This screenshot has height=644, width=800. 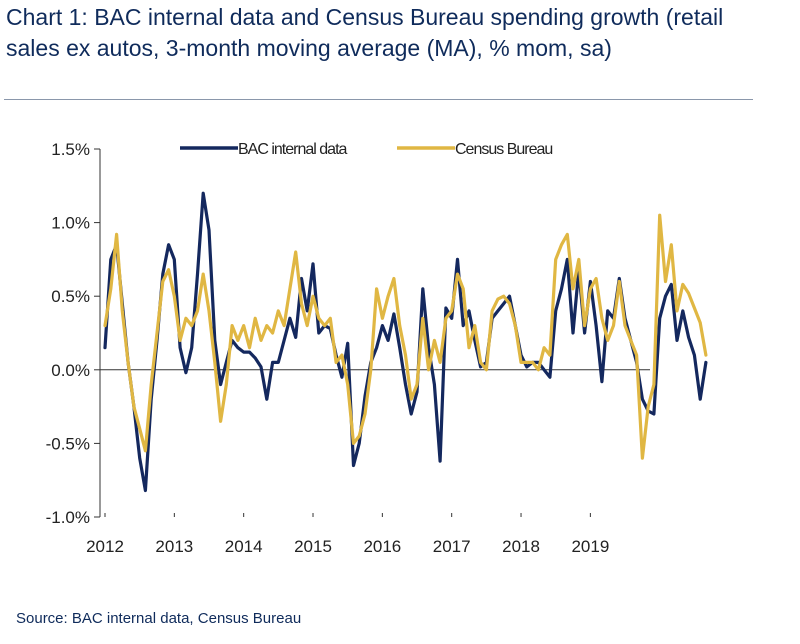 What do you see at coordinates (590, 546) in the screenshot?
I see `x-tick-label: 2019` at bounding box center [590, 546].